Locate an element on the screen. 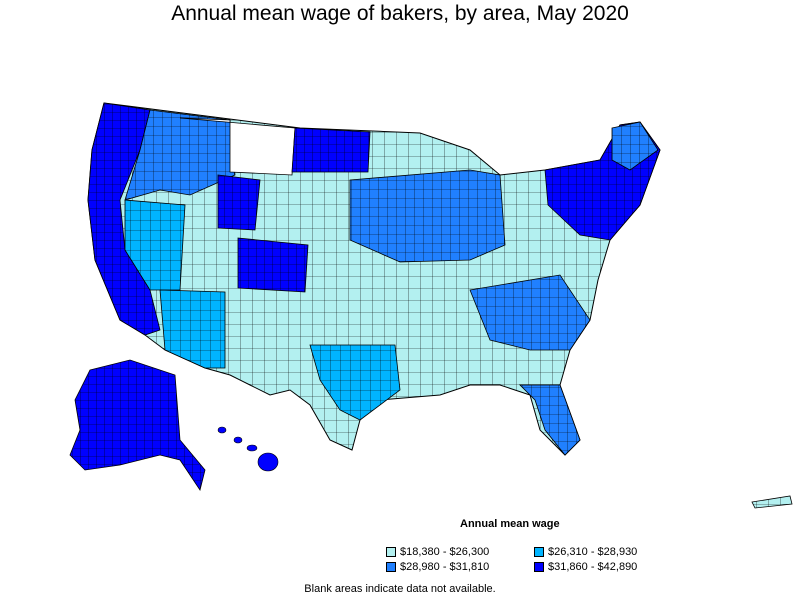 Image resolution: width=800 pixels, height=600 pixels. region-florida is located at coordinates (550, 420).